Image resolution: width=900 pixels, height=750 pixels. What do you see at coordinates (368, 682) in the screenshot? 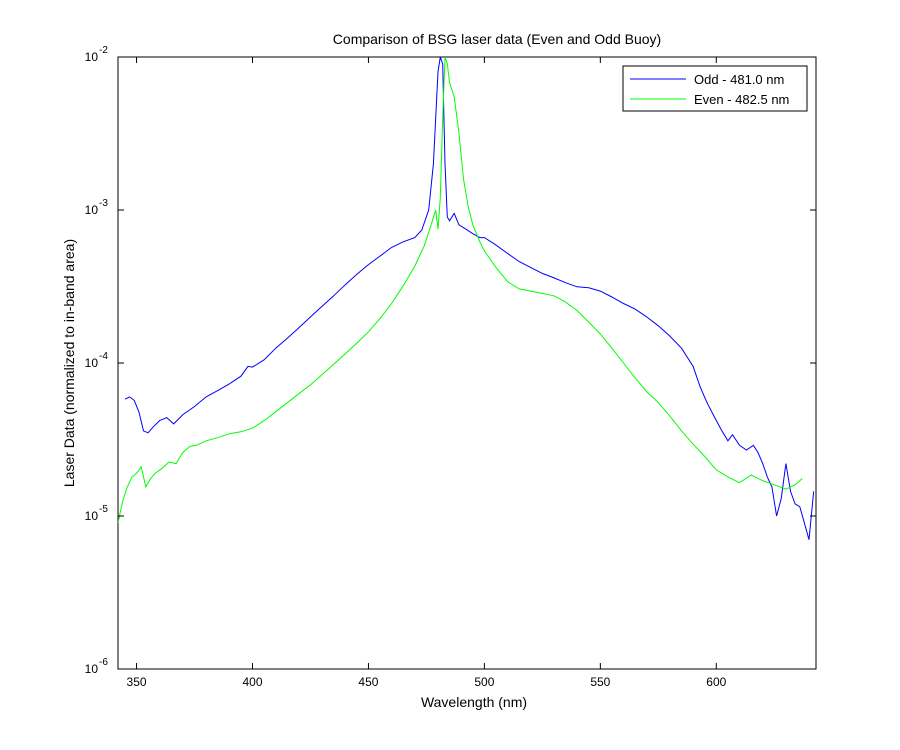
I see `x-tick-label: 450` at bounding box center [368, 682].